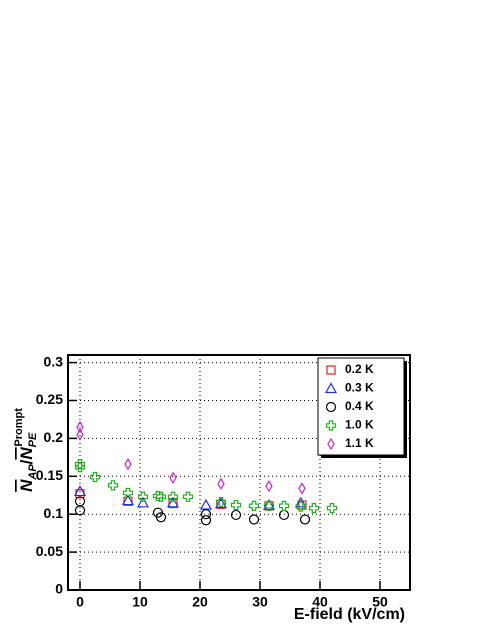  I want to click on x-tick-label: 0, so click(80, 602).